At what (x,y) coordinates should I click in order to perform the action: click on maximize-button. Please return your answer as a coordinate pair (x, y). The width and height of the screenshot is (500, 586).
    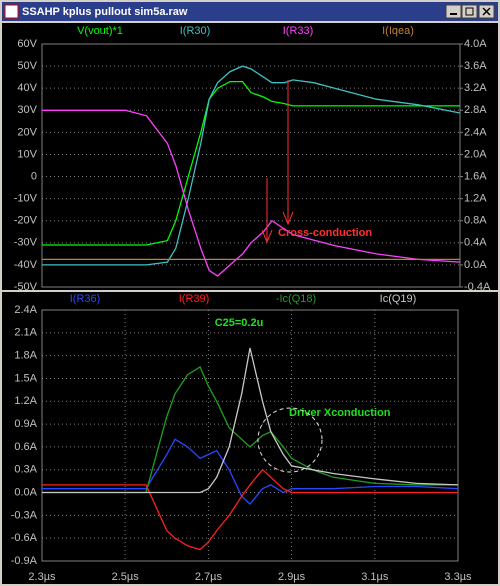
    Looking at the image, I should click on (469, 11).